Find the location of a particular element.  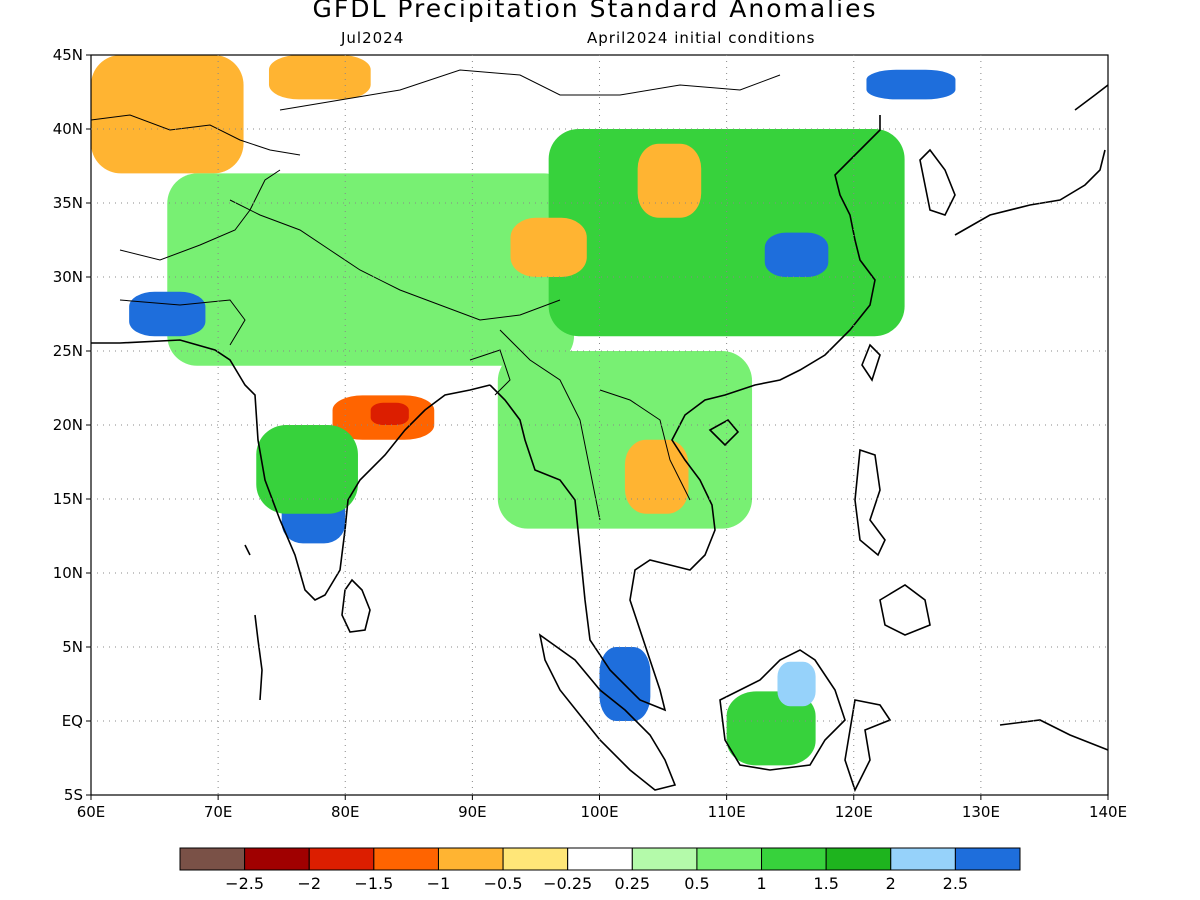

tick-label-lat: 40N is located at coordinates (68, 129).